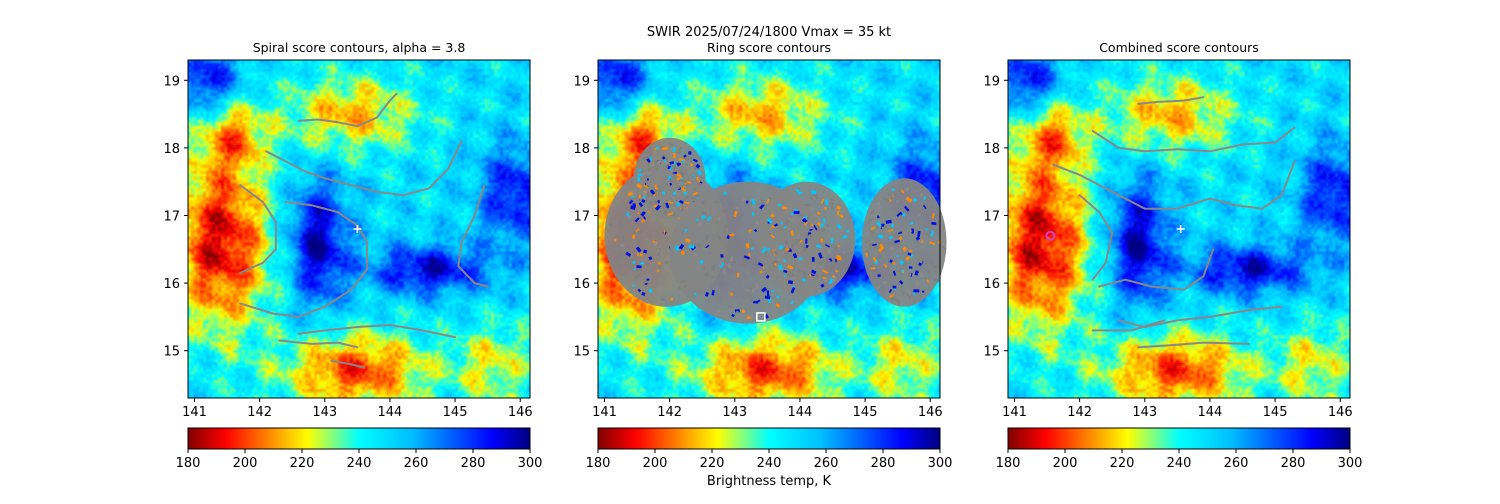  What do you see at coordinates (769, 32) in the screenshot?
I see `figure-suptitle: SWIR 2025/07/24/1800 Vmax = 35 kt` at bounding box center [769, 32].